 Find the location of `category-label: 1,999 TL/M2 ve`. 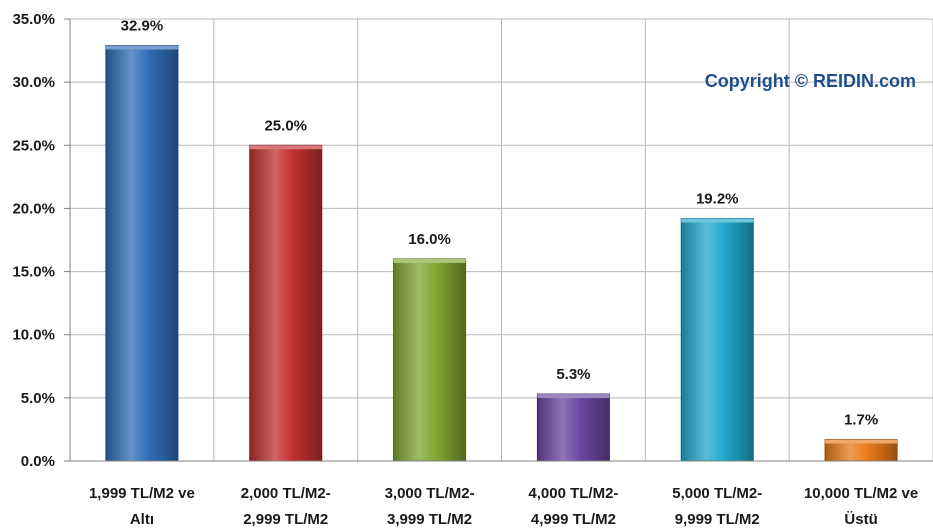

category-label: 1,999 TL/M2 ve is located at coordinates (142, 493).